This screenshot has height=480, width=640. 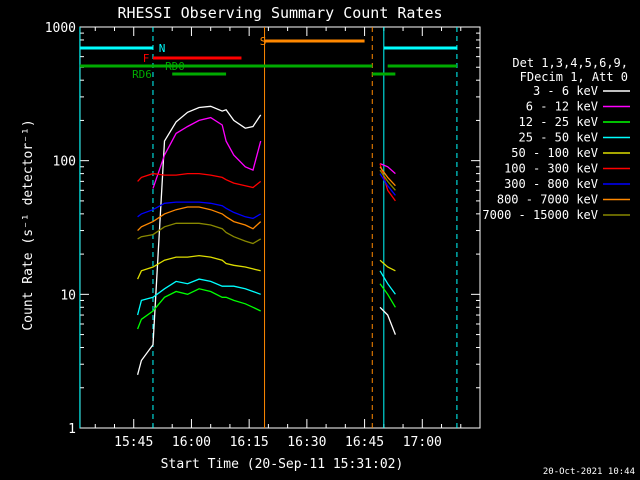 I want to click on legend-entry-label: 7000 - 15000 keV, so click(x=540, y=215).